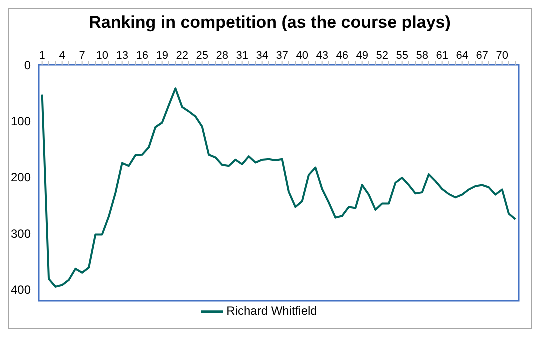 The image size is (540, 337). What do you see at coordinates (222, 56) in the screenshot?
I see `x-tick-label: 28` at bounding box center [222, 56].